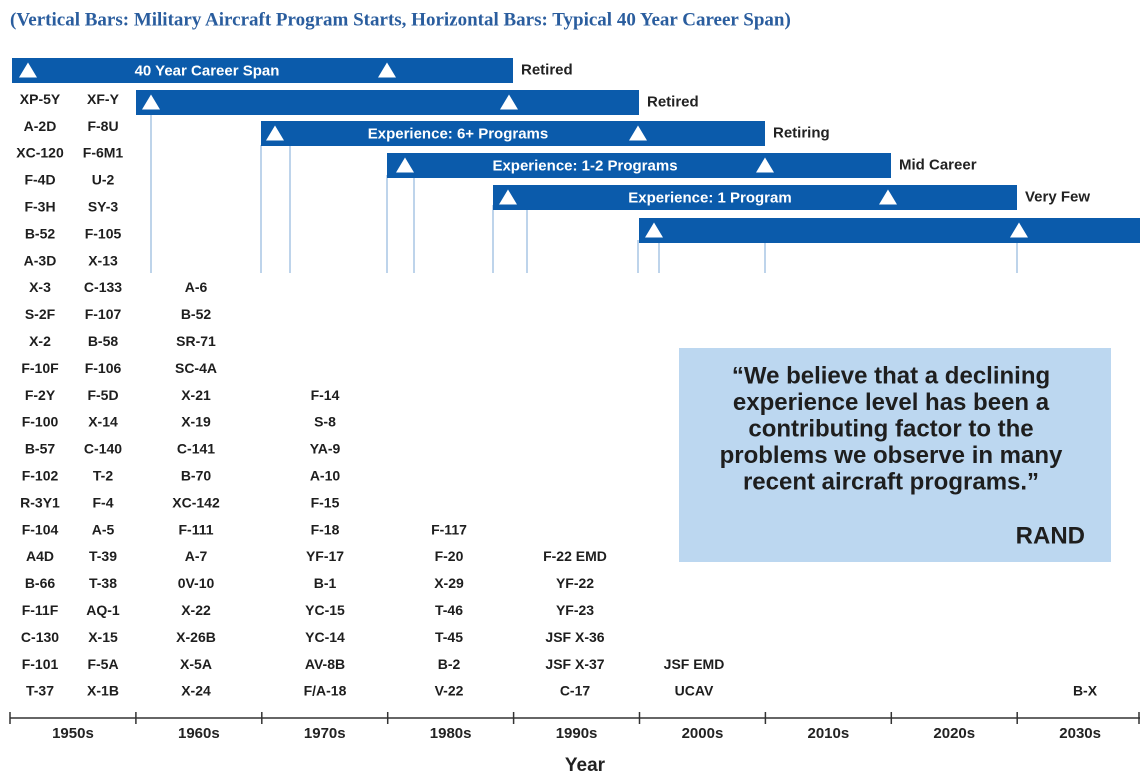 This screenshot has height=779, width=1140. What do you see at coordinates (196, 368) in the screenshot?
I see `aircraft-name: SC-4A` at bounding box center [196, 368].